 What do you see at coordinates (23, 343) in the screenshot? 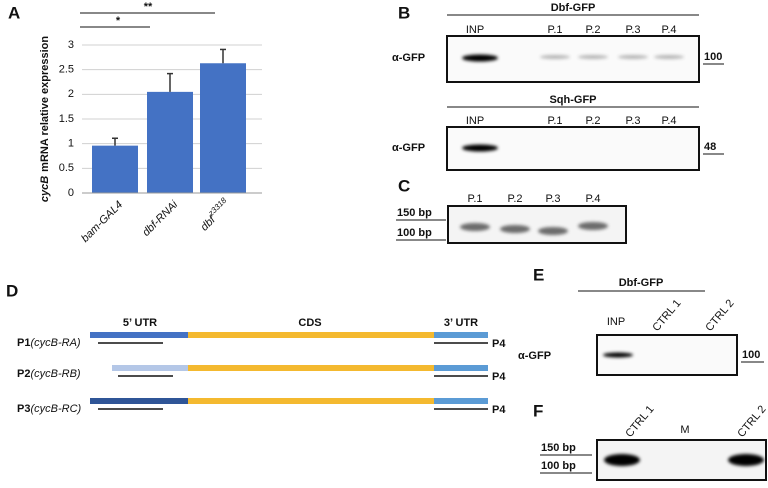
I see `primer-name: P1` at bounding box center [23, 343].